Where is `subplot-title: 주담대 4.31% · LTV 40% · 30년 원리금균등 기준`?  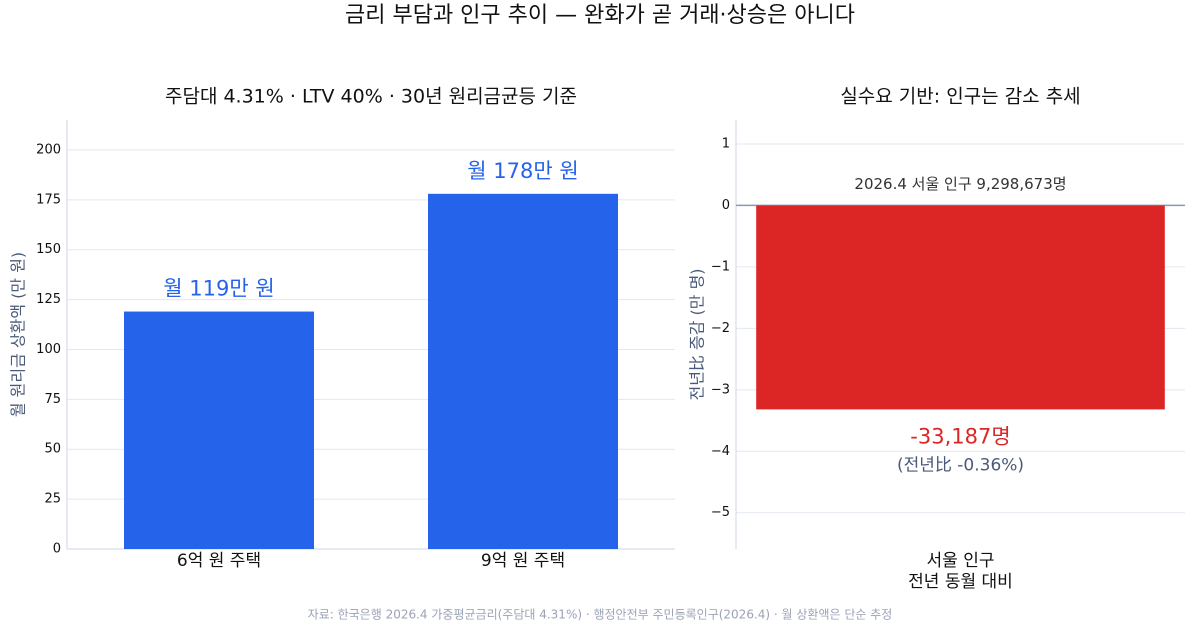
subplot-title: 주담대 4.31% · LTV 40% · 30년 원리금균등 기준 is located at coordinates (371, 97).